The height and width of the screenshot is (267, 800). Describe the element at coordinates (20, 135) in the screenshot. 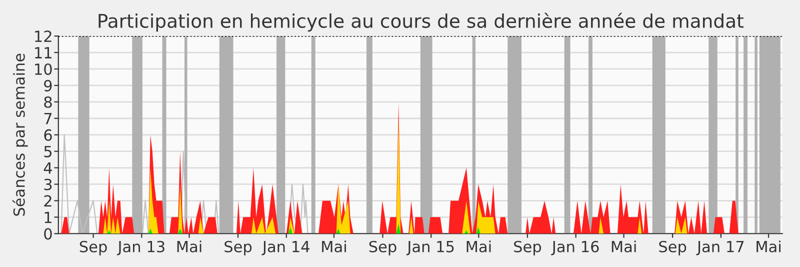

I see `y-axis-title: Séances par semaine` at that location.